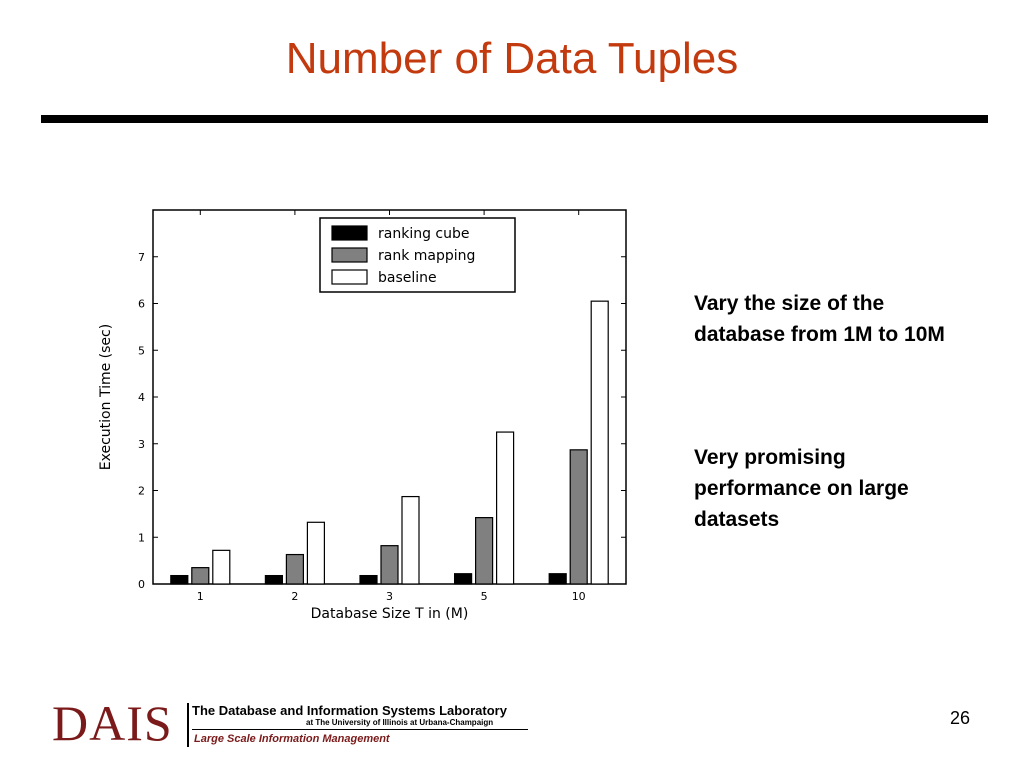 The width and height of the screenshot is (1024, 768). Describe the element at coordinates (579, 596) in the screenshot. I see `x-tick-label: 10` at that location.